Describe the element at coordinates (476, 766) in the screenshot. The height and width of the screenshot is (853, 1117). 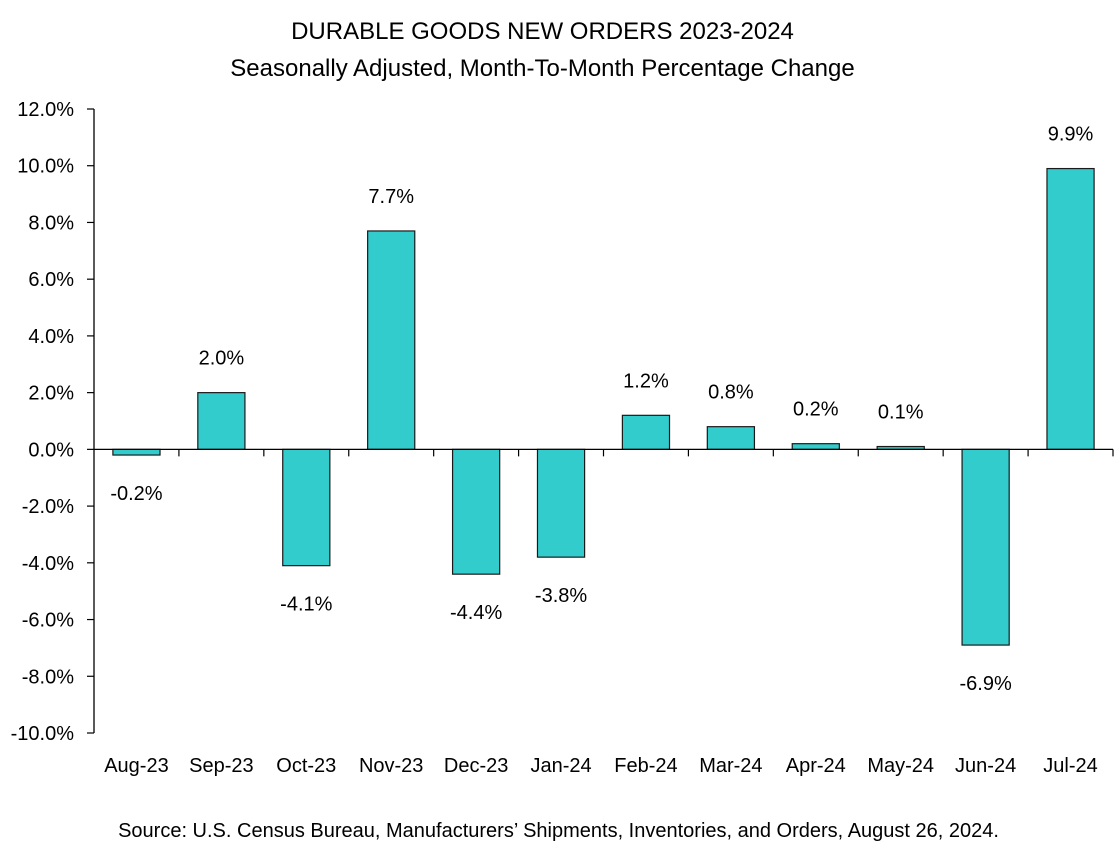
I see `x-tick-label: Dec-23` at that location.